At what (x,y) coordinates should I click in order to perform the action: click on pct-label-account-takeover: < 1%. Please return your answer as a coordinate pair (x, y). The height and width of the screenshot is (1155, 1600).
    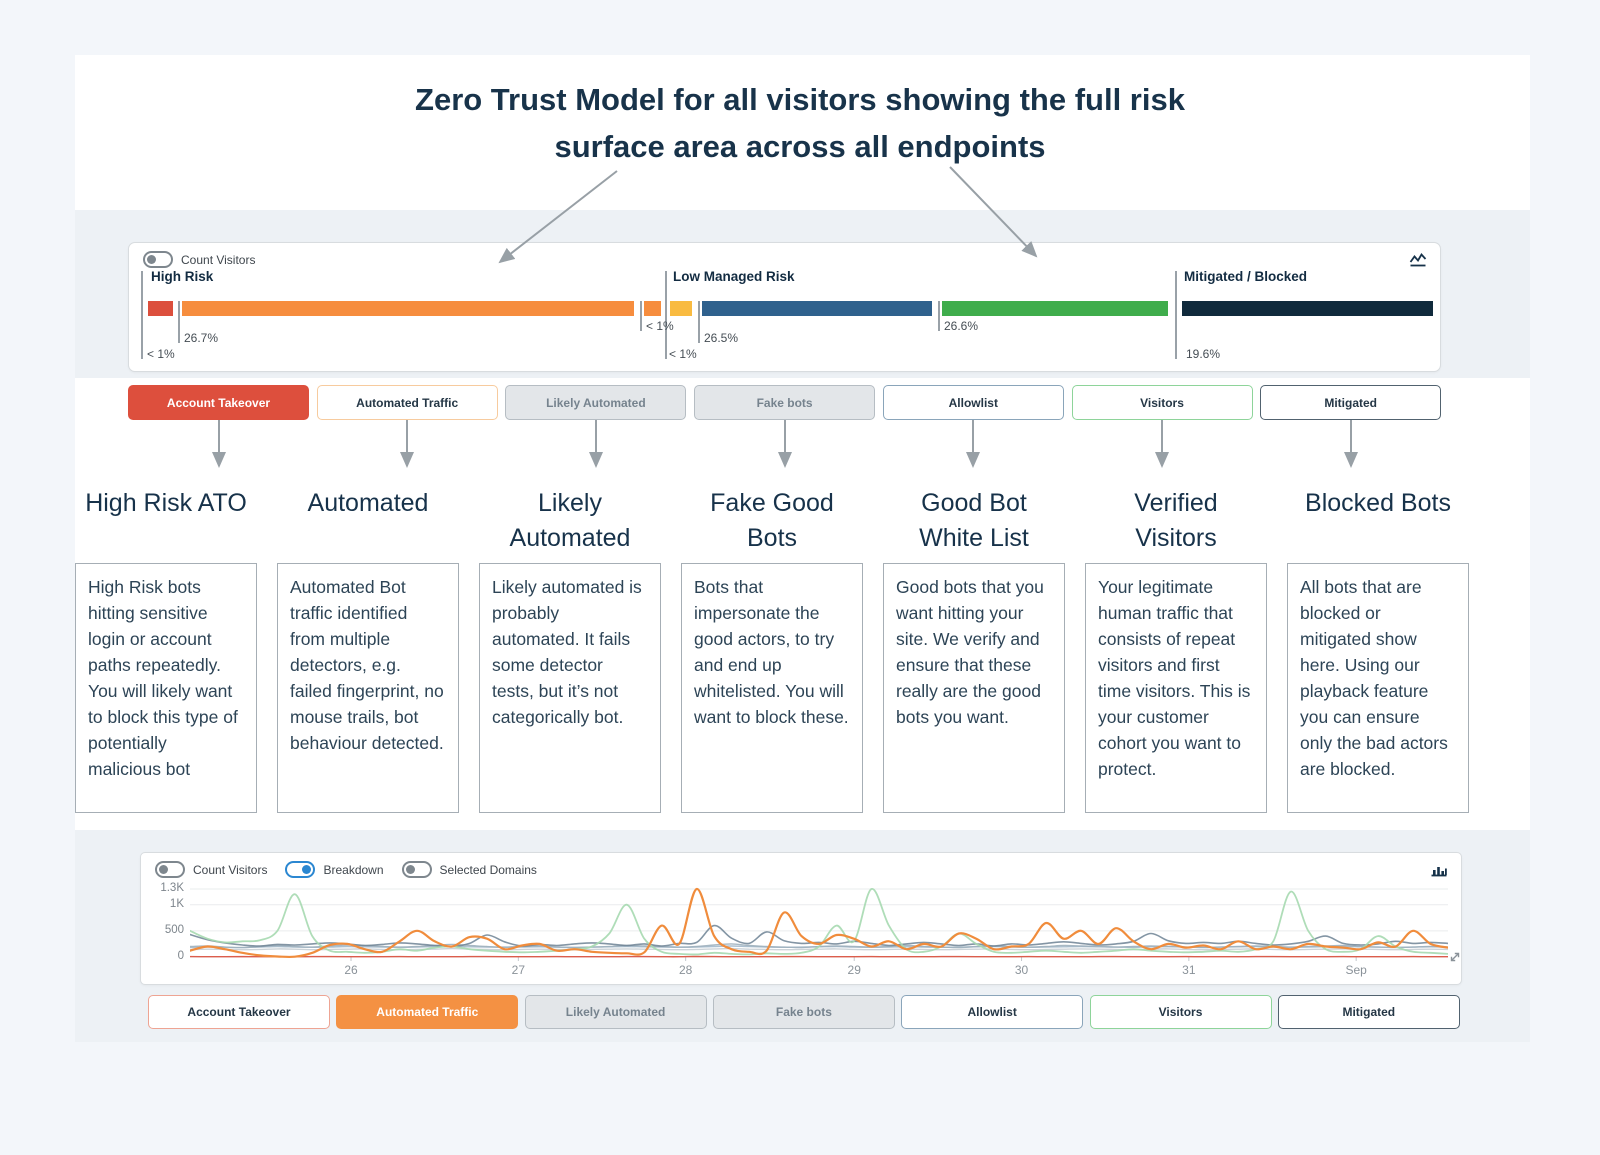
    Looking at the image, I should click on (161, 354).